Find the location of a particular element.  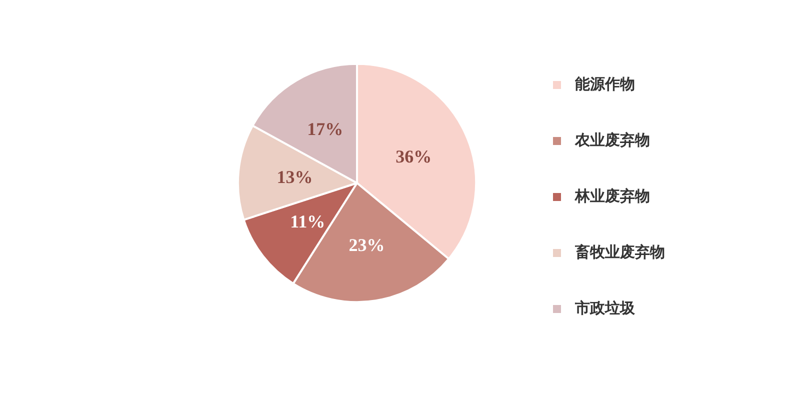

legend-label: 畜牧业废弃物 is located at coordinates (619, 252).